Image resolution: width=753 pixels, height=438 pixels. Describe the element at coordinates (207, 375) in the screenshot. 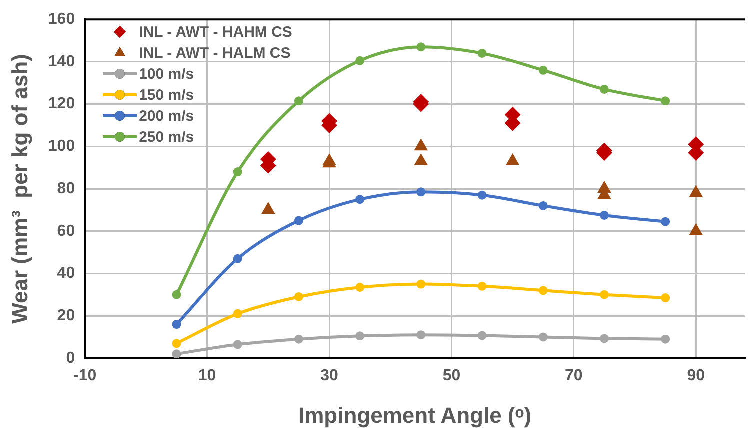

I see `x-tick-label: 10` at that location.